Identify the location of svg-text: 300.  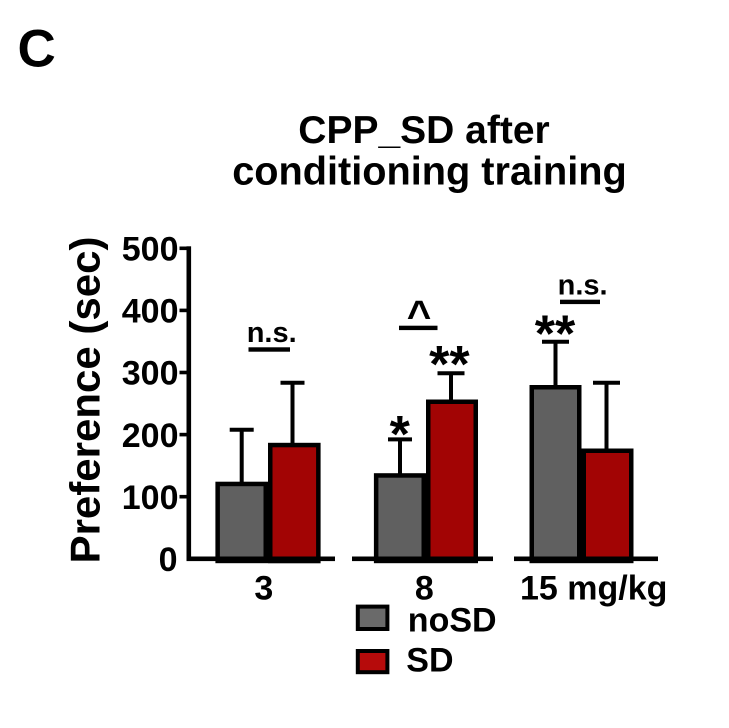
(150, 374).